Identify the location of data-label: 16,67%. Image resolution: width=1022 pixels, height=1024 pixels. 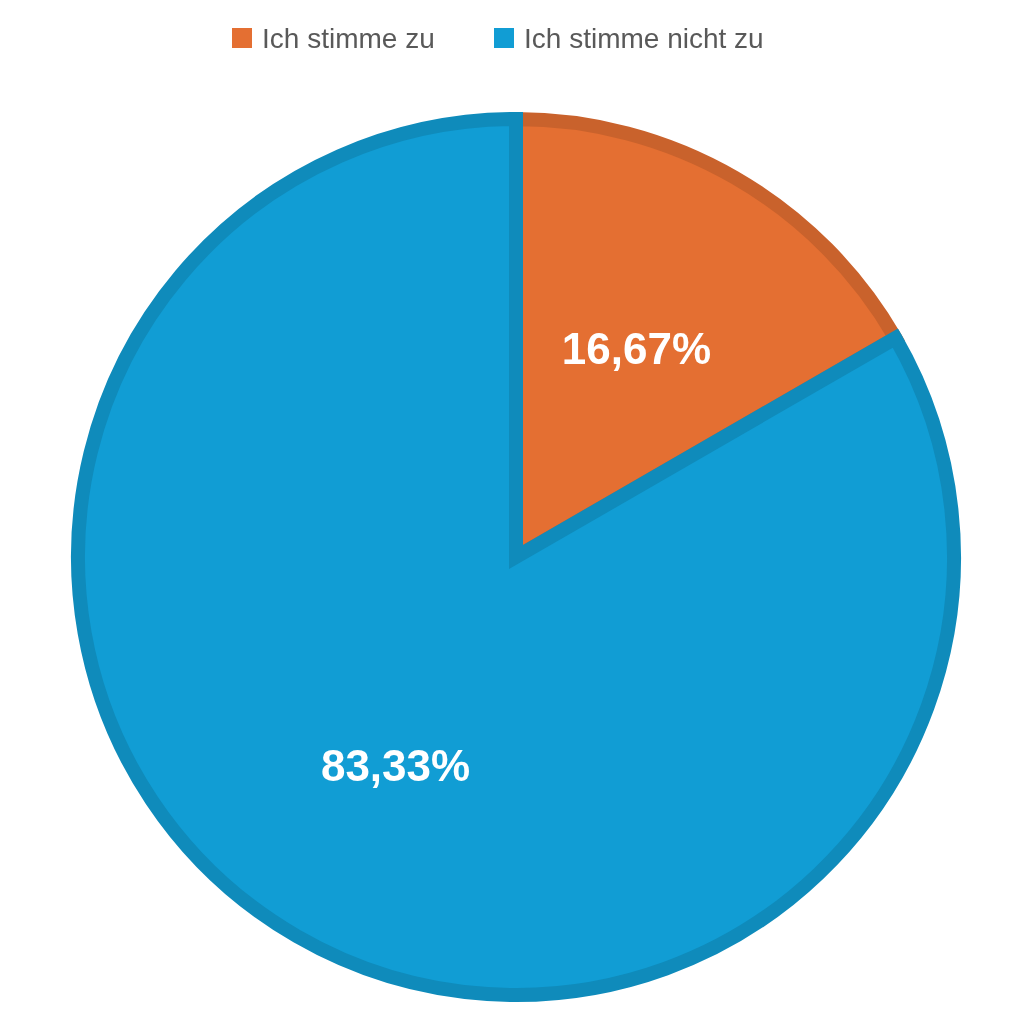
(636, 348).